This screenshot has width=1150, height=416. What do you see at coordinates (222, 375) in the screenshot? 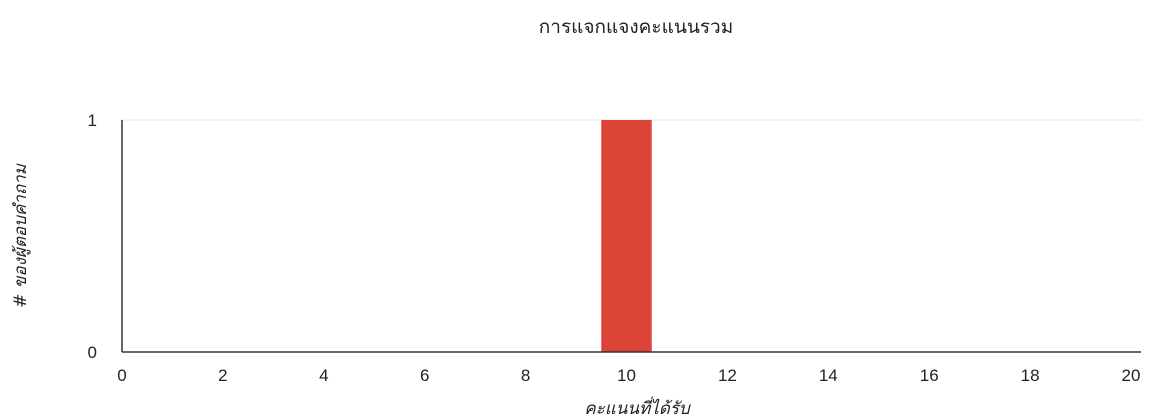
I see `x-tick-label-2: 2` at bounding box center [222, 375].